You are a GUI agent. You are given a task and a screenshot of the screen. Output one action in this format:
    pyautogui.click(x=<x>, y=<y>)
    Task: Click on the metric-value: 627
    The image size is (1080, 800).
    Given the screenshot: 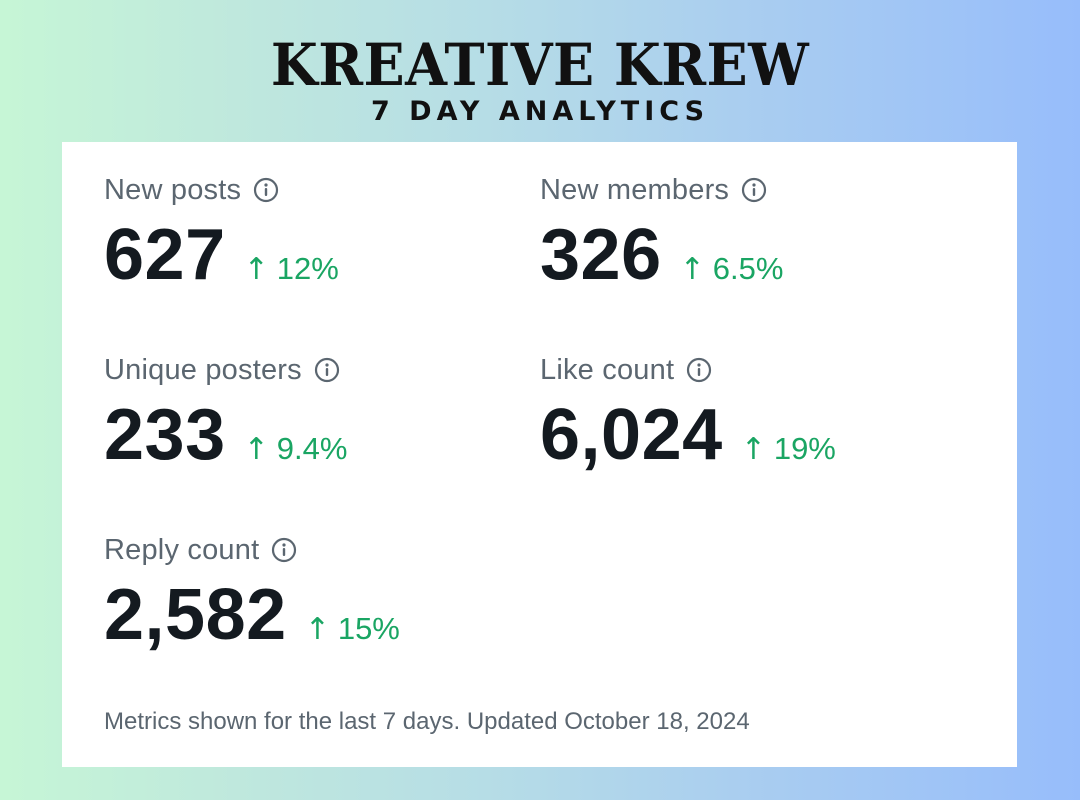 What is the action you would take?
    pyautogui.click(x=165, y=255)
    